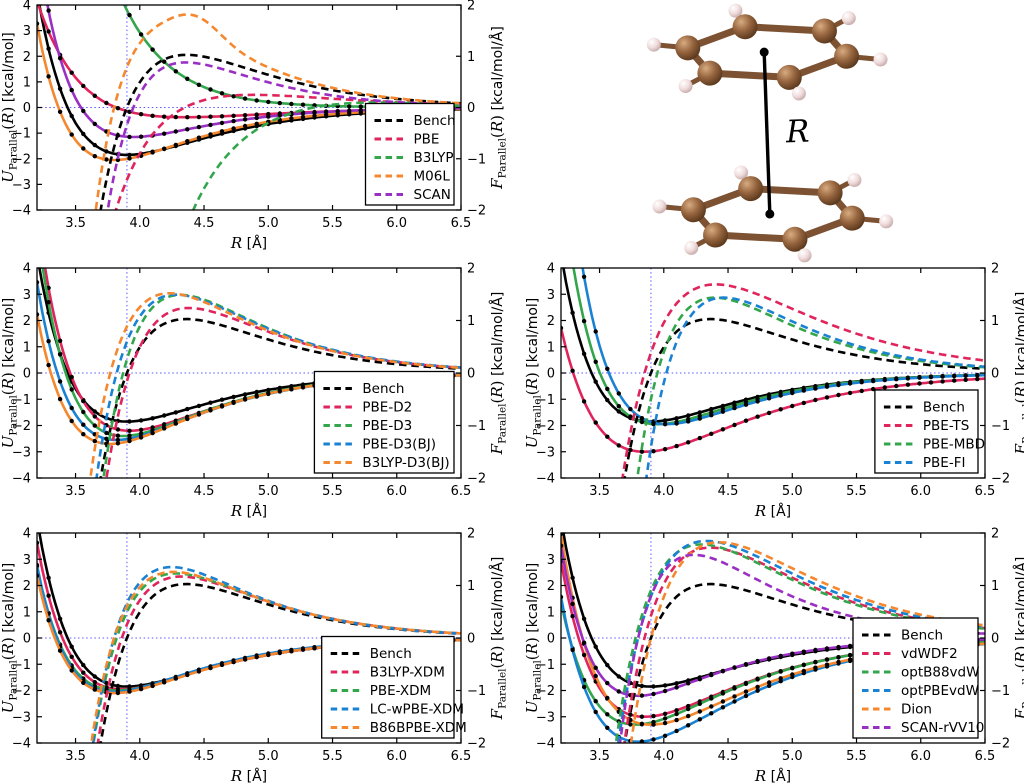  I want to click on series-force-M06L, so click(277, 111).